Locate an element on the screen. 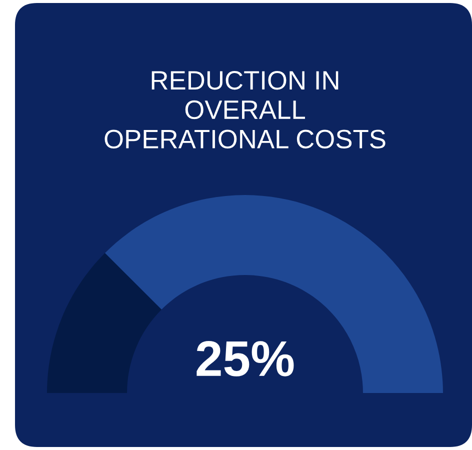 This screenshot has width=472, height=450. chart-title: REDUCTION IN OVERALL OPERATIONAL COSTS is located at coordinates (245, 109).